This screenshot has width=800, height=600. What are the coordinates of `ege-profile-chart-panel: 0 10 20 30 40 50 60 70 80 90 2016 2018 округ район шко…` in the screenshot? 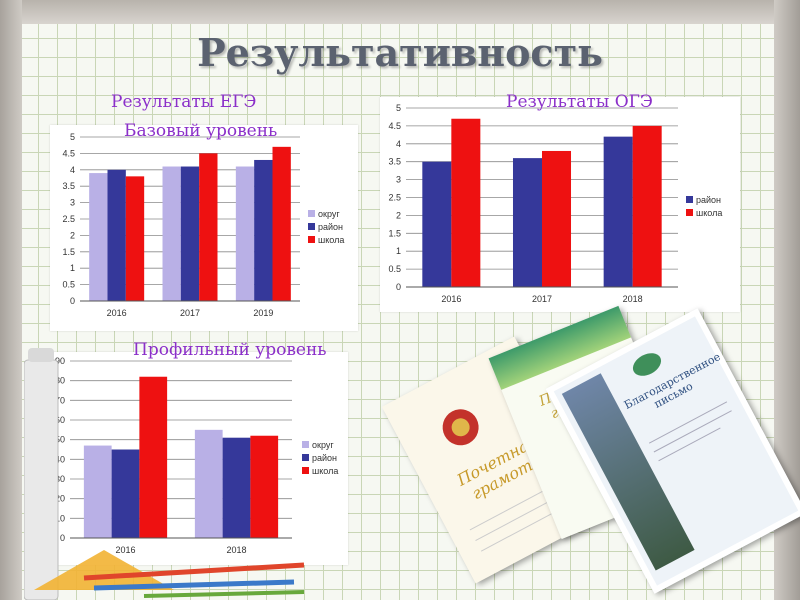 It's located at (194, 458).